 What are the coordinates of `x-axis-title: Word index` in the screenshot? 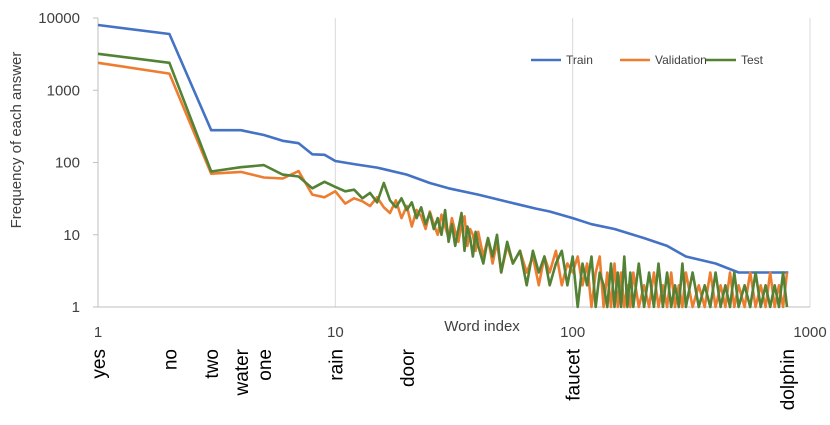 It's located at (482, 326).